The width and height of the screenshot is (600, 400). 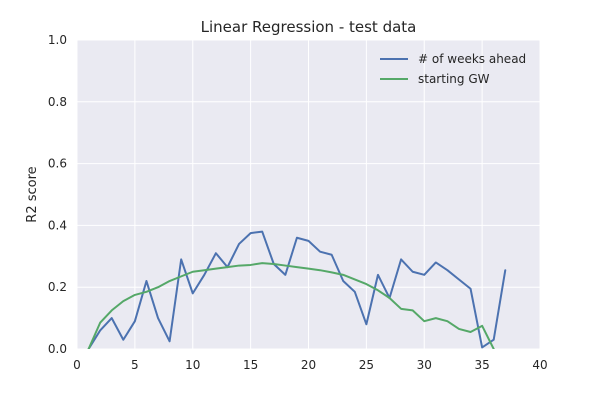 I want to click on x-tick-label: 15, so click(x=250, y=365).